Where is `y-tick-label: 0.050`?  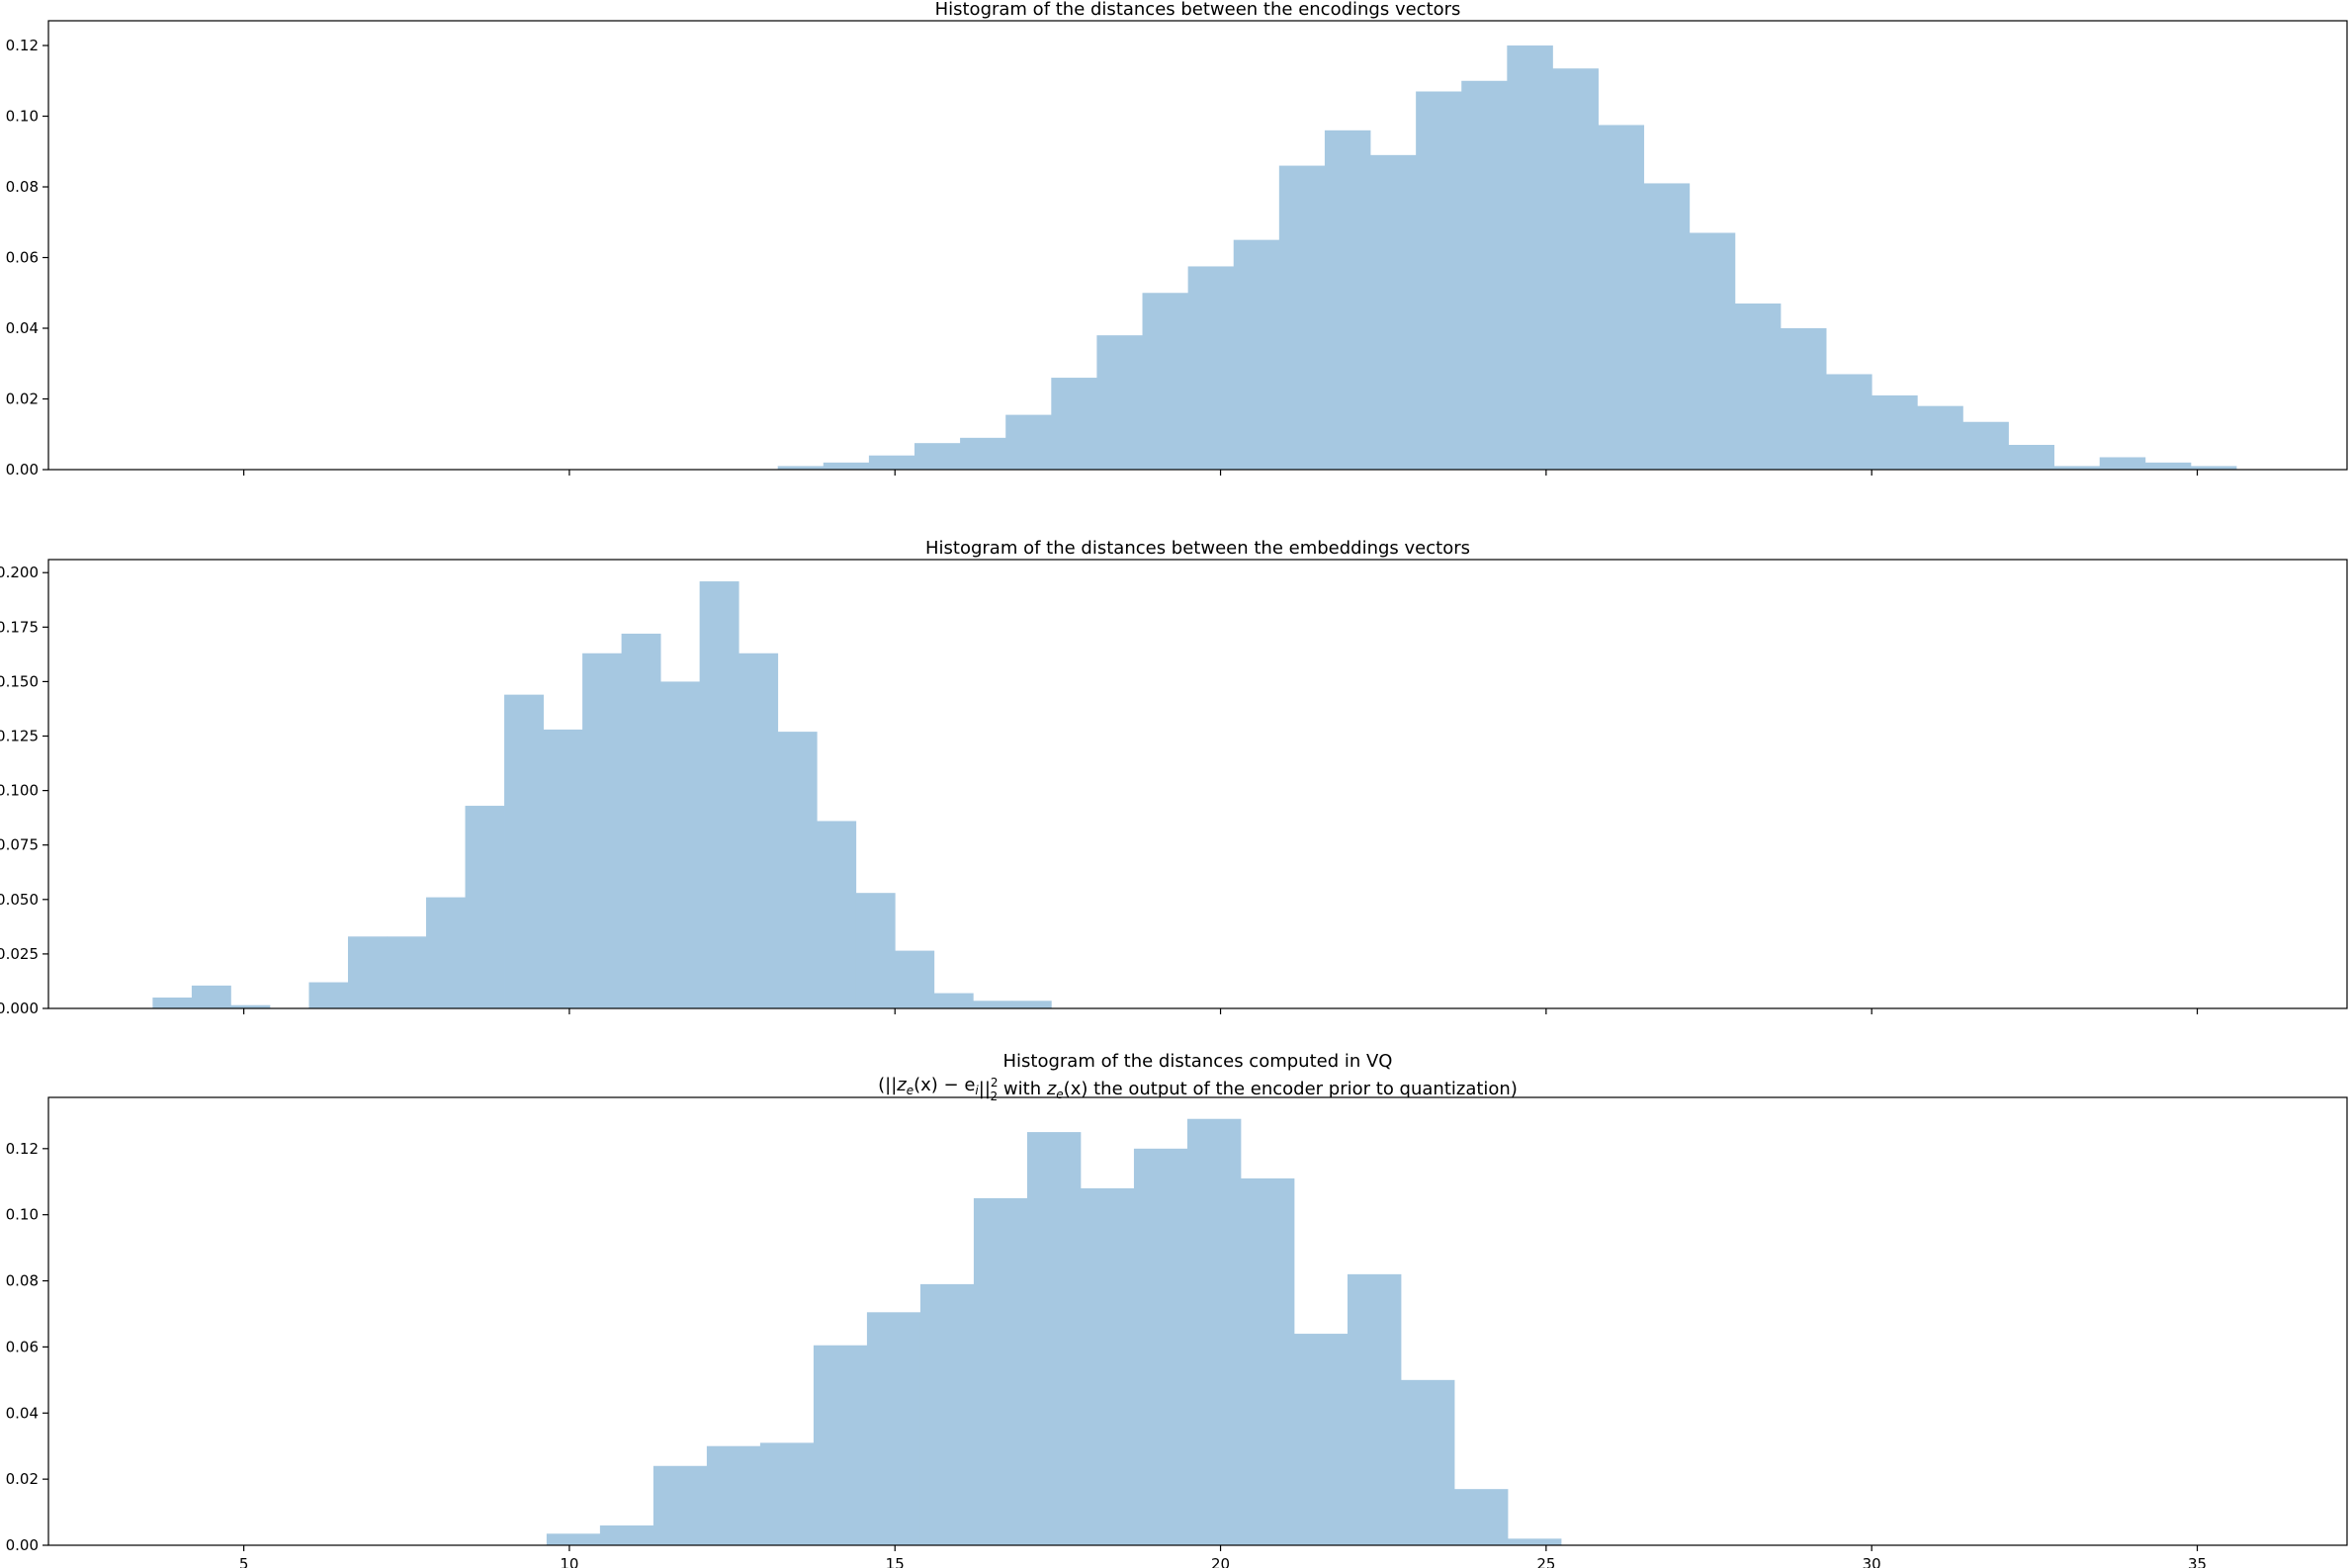 y-tick-label: 0.050 is located at coordinates (19, 900).